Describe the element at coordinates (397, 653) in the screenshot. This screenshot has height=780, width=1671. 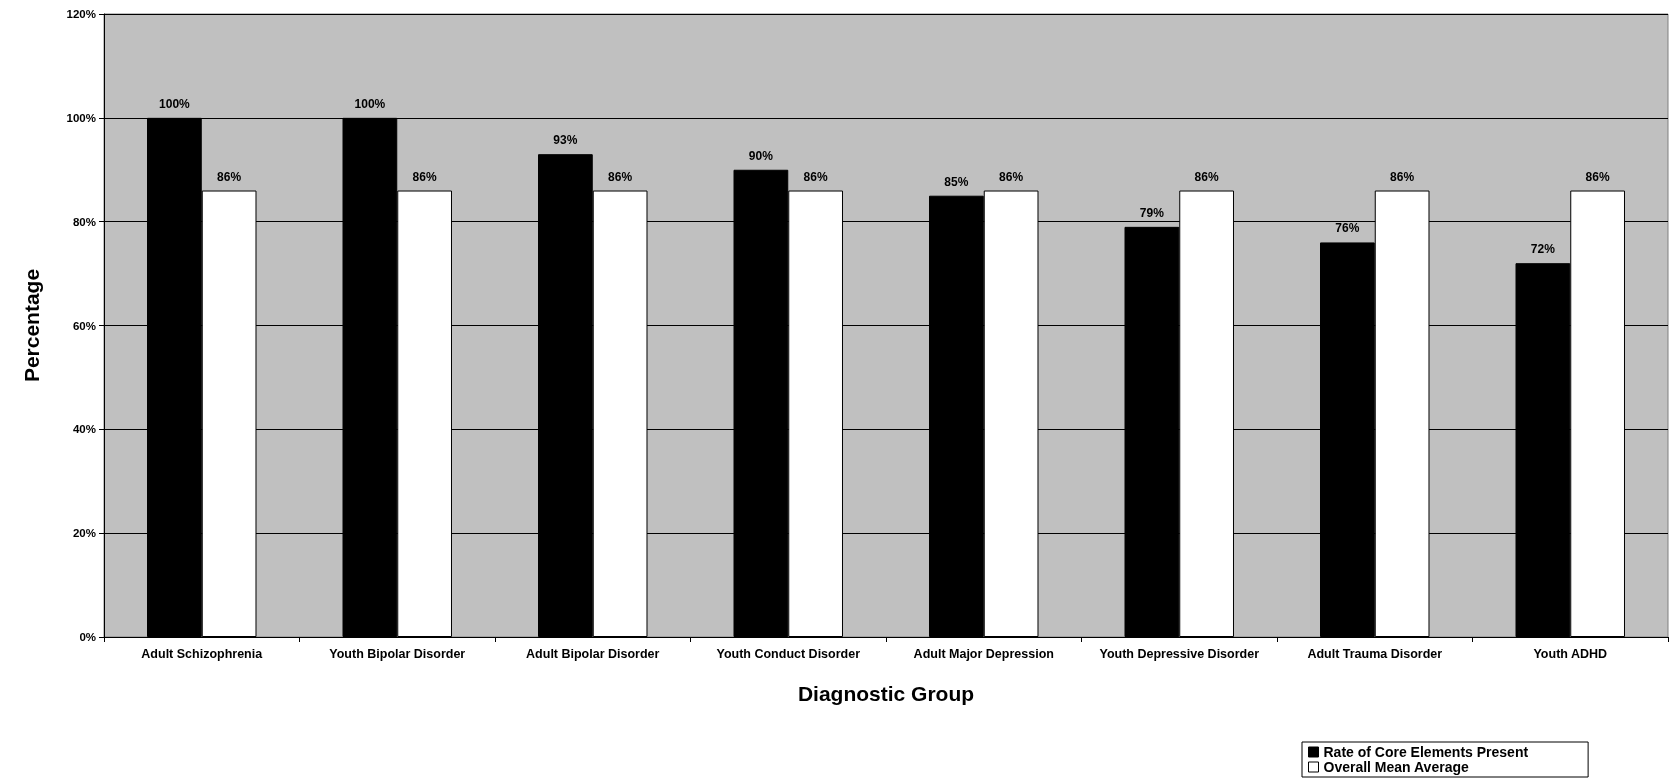
I see `x-tick-label: Youth Bipolar Disorder` at that location.